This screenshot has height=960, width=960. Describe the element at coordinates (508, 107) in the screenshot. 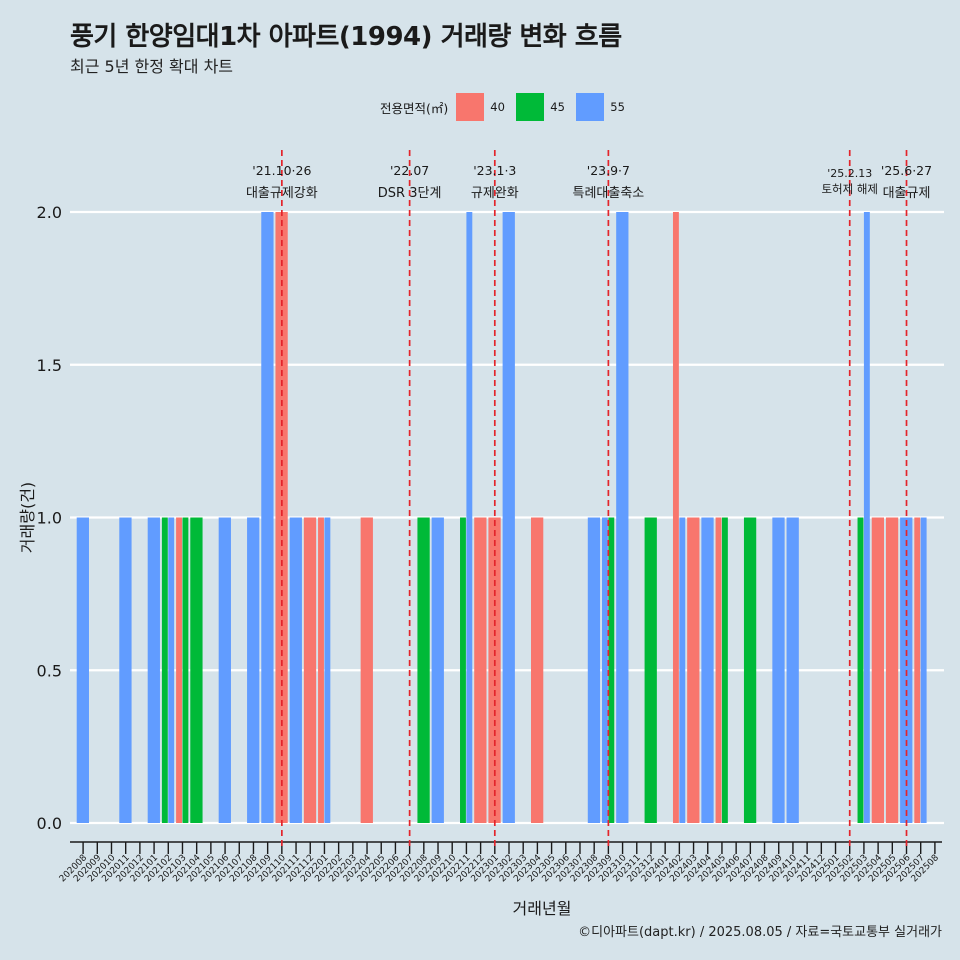

I see `legend: 전용면적(㎡) 40 45 55` at that location.